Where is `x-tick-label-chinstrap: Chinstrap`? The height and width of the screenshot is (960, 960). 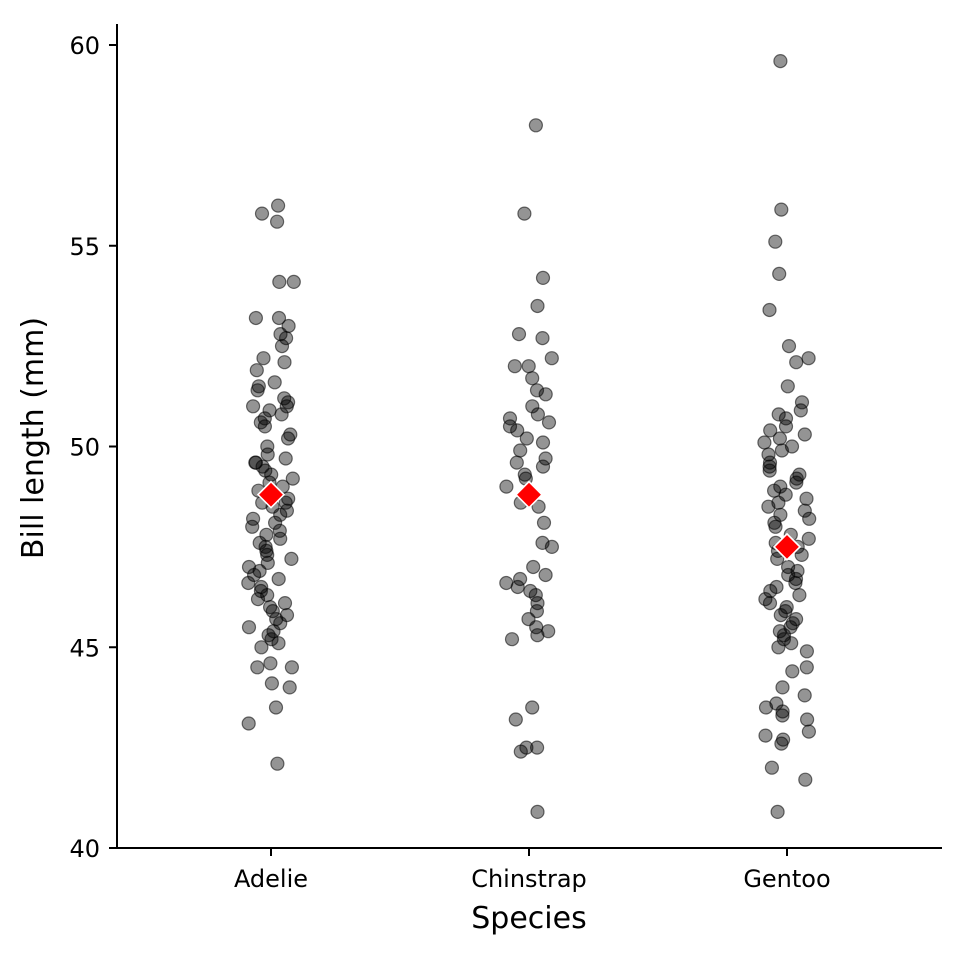
x-tick-label-chinstrap: Chinstrap is located at coordinates (529, 879).